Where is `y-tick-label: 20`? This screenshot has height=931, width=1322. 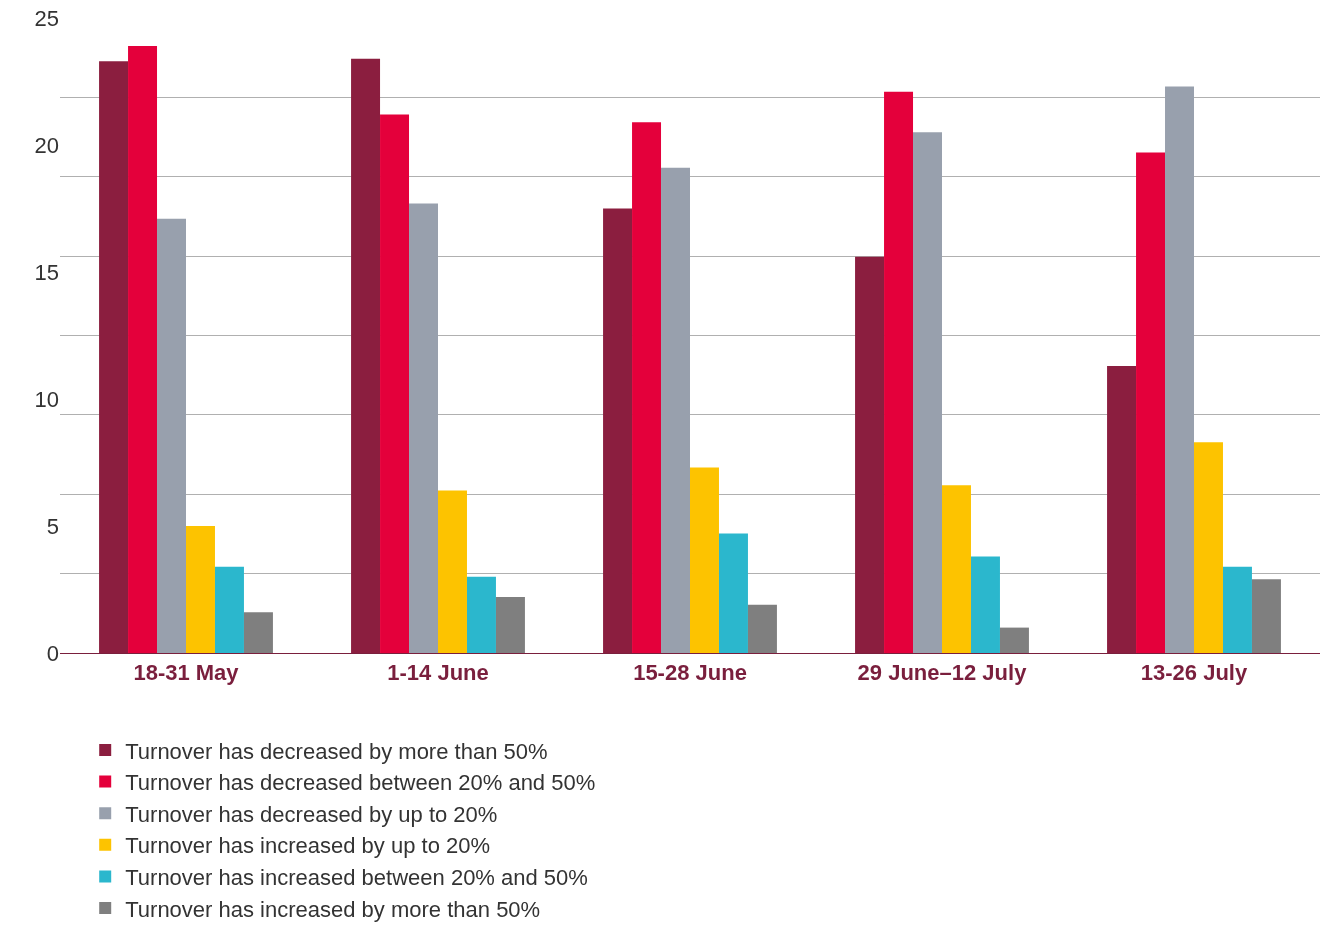 y-tick-label: 20 is located at coordinates (46, 145).